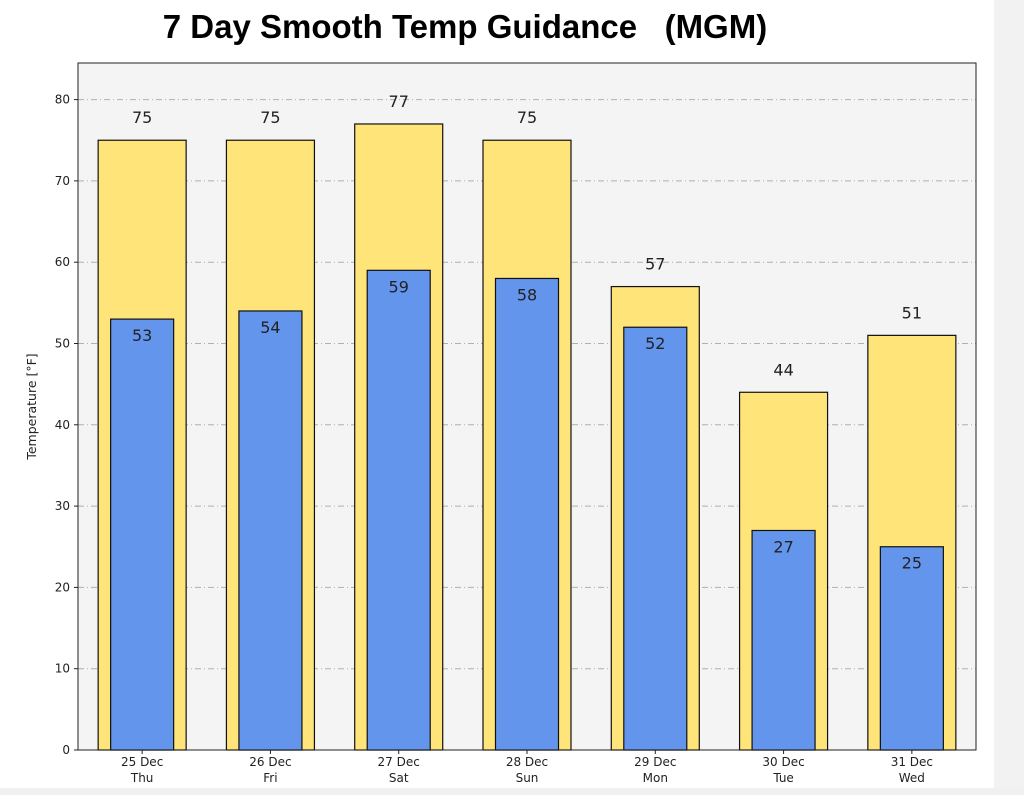 This screenshot has height=795, width=1024. I want to click on y-axis-ticks: 0 10 20 30 40 50 60 70 80, so click(66, 425).